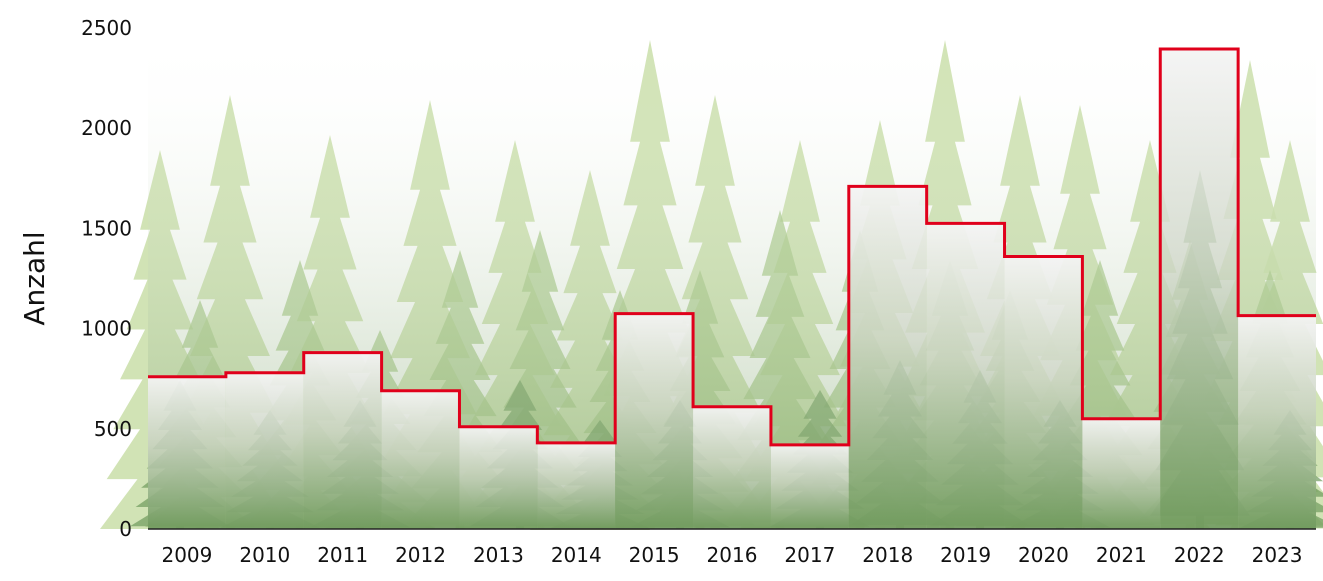 The image size is (1323, 581). What do you see at coordinates (186, 555) in the screenshot?
I see `x-tick-label: 2009` at bounding box center [186, 555].